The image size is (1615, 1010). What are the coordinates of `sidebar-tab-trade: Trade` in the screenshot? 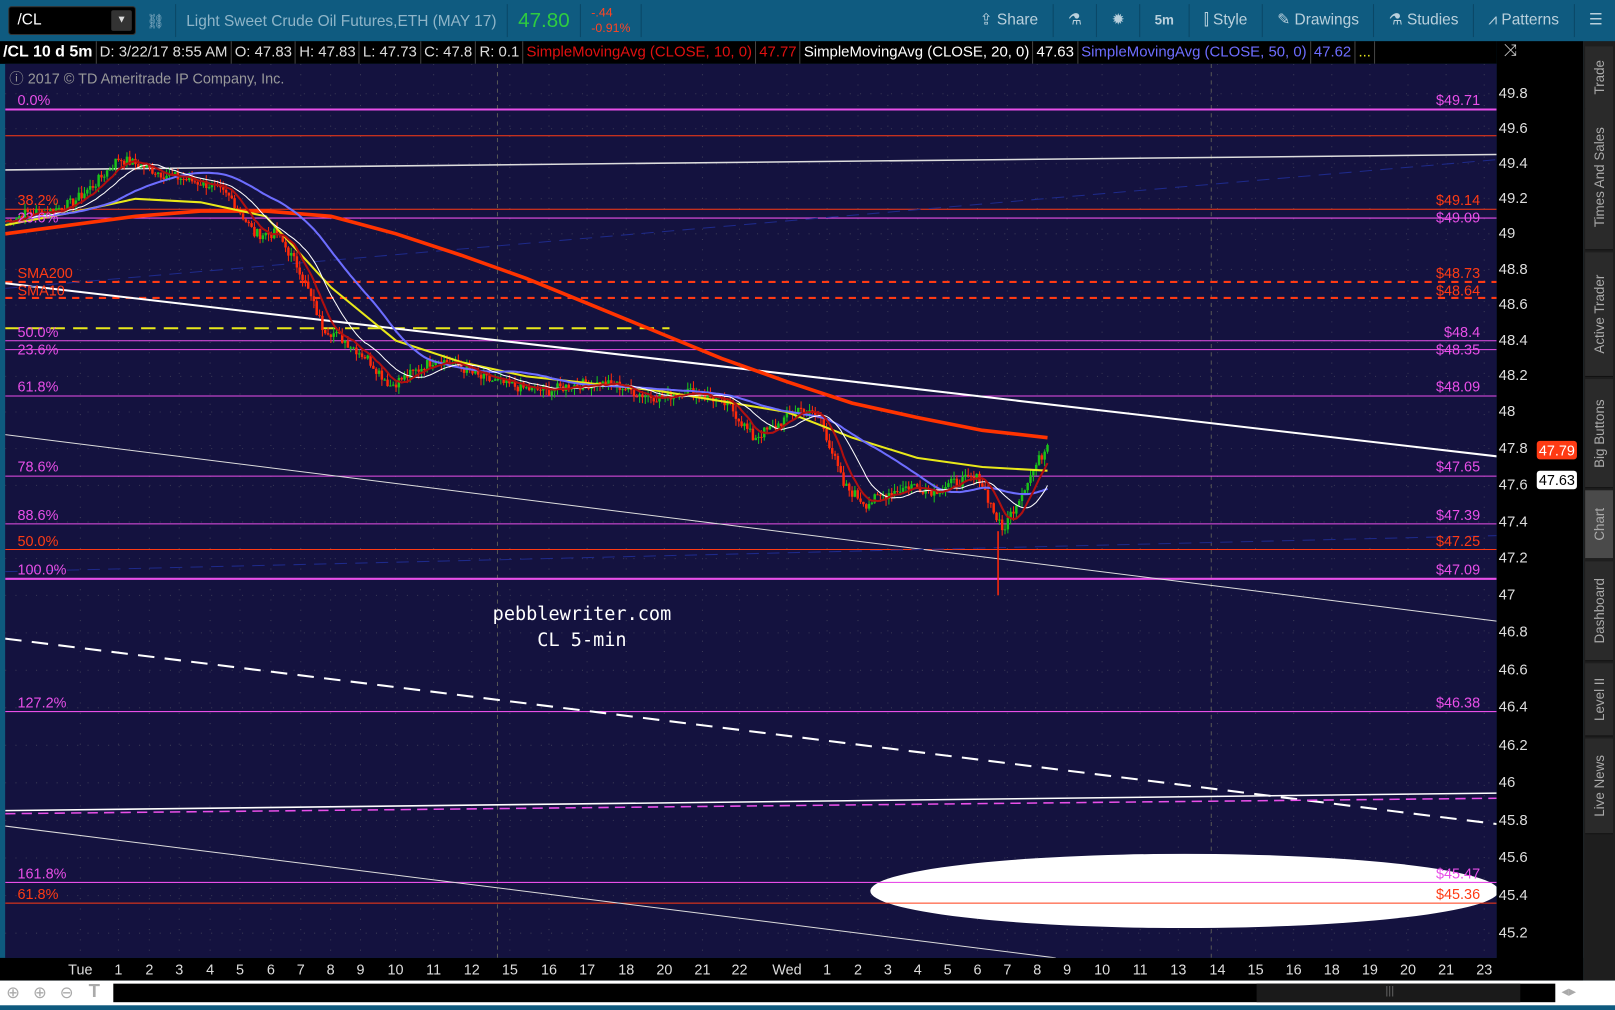 It's located at (1599, 78).